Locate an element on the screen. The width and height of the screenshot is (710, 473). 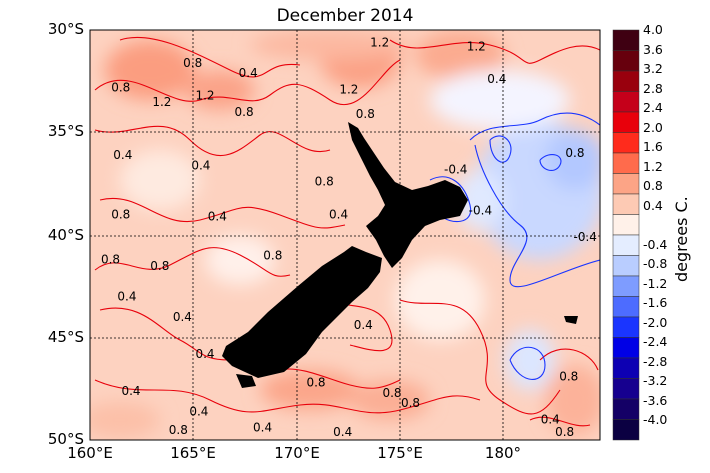
colorbar-tick-label: 3.6 is located at coordinates (653, 49).